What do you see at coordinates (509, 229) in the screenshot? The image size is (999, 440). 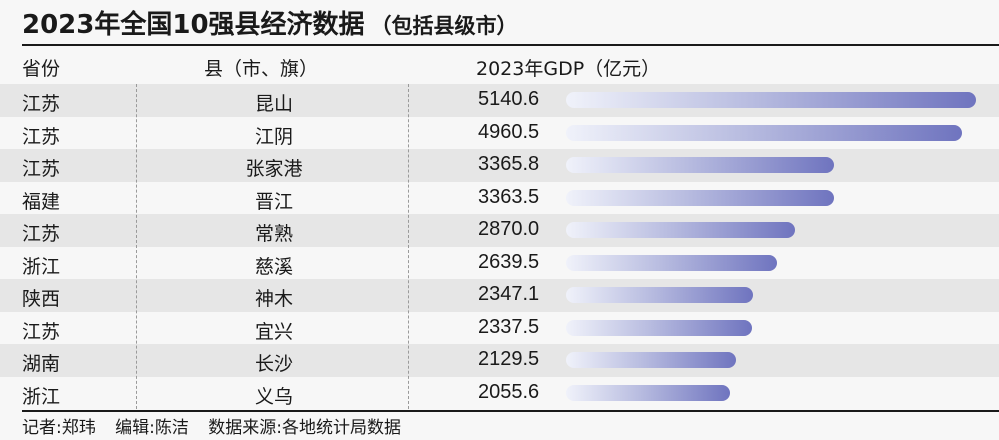 I see `gdp-value-label: 2870.0` at bounding box center [509, 229].